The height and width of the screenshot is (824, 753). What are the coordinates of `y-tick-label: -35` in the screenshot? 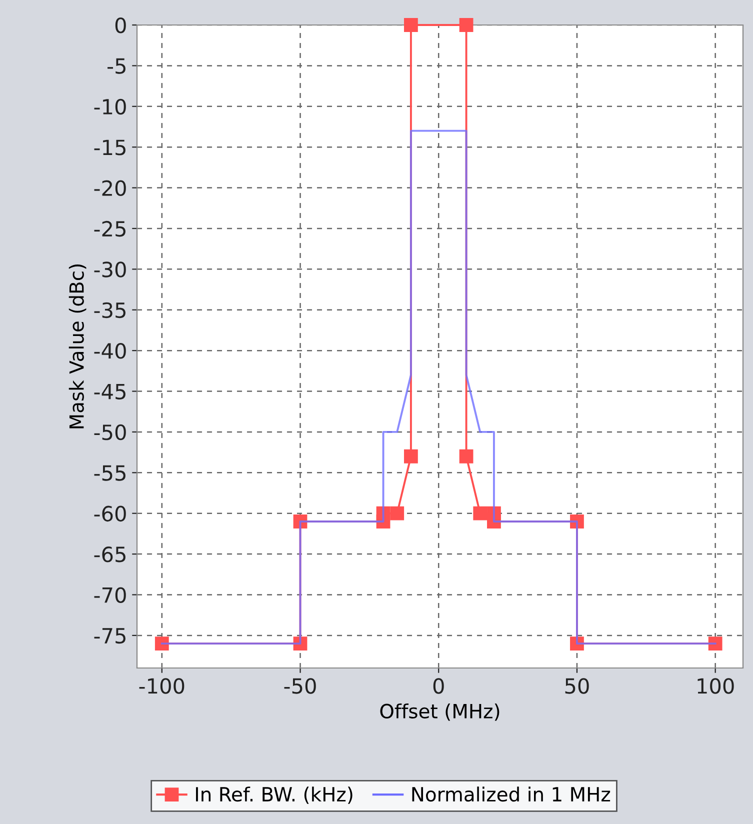 It's located at (110, 310).